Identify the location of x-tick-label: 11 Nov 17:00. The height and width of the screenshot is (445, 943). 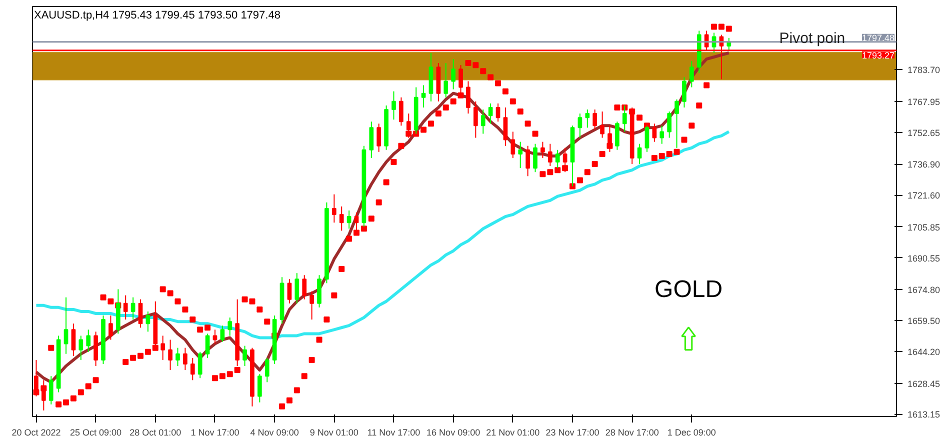
(393, 433).